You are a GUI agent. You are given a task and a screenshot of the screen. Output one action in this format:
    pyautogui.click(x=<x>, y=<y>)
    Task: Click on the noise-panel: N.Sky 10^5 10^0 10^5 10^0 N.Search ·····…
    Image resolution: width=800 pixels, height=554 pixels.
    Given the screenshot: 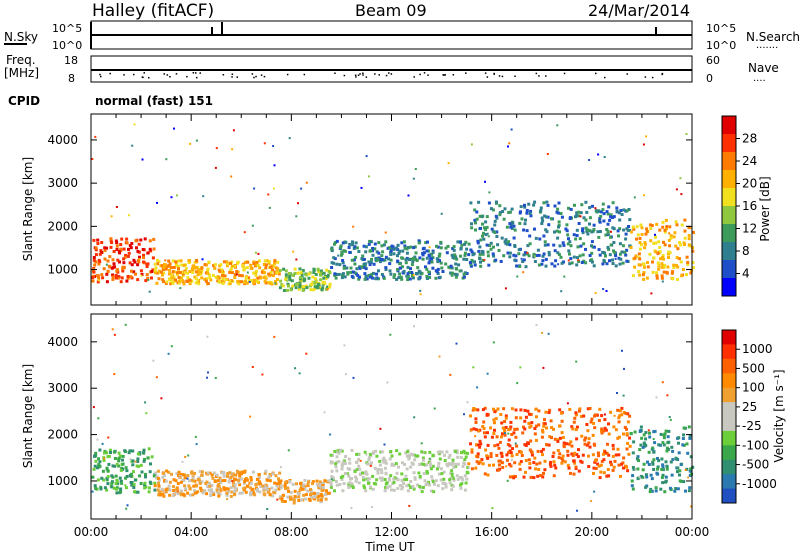 What is the action you would take?
    pyautogui.click(x=402, y=37)
    